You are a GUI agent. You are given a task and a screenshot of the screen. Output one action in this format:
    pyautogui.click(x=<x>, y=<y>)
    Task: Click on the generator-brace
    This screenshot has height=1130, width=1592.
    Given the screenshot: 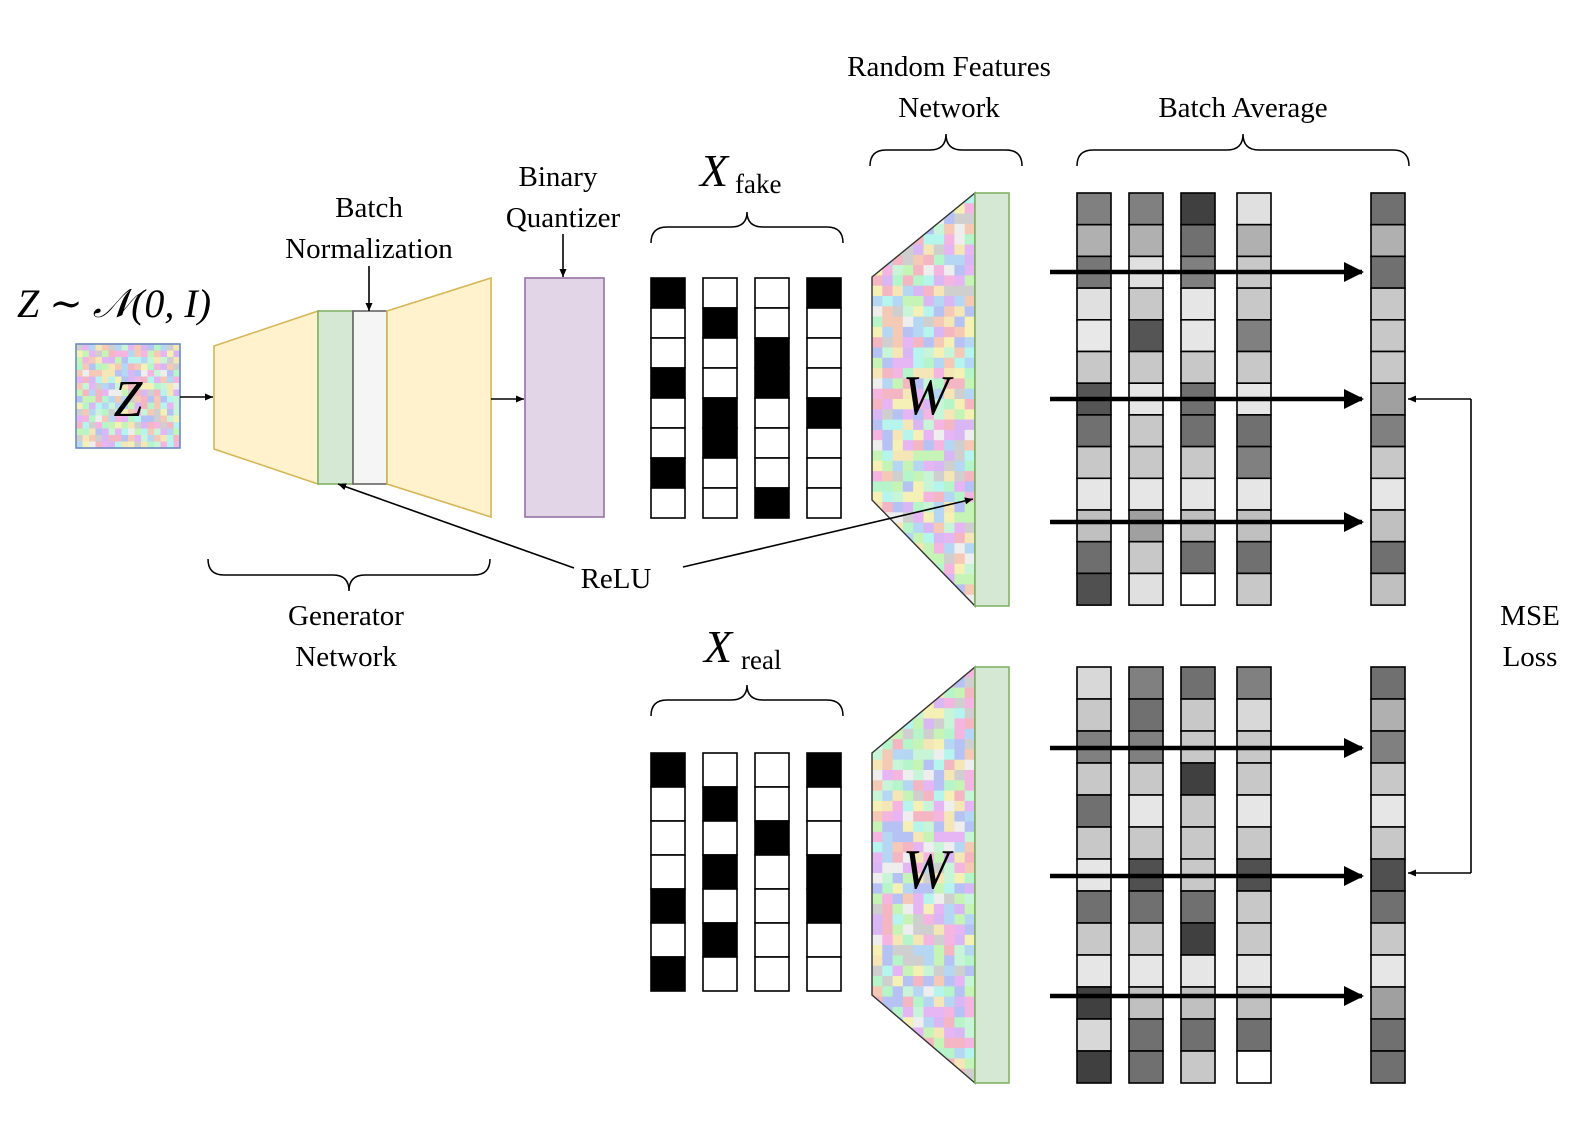 What is the action you would take?
    pyautogui.click(x=349, y=575)
    